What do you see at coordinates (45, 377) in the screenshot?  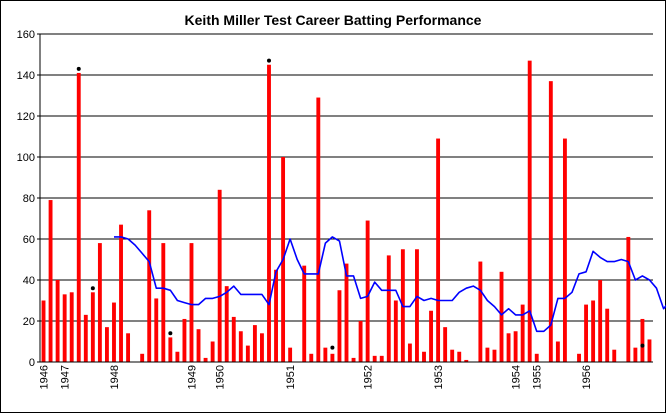 I see `x-tick-label: 1946` at bounding box center [45, 377].